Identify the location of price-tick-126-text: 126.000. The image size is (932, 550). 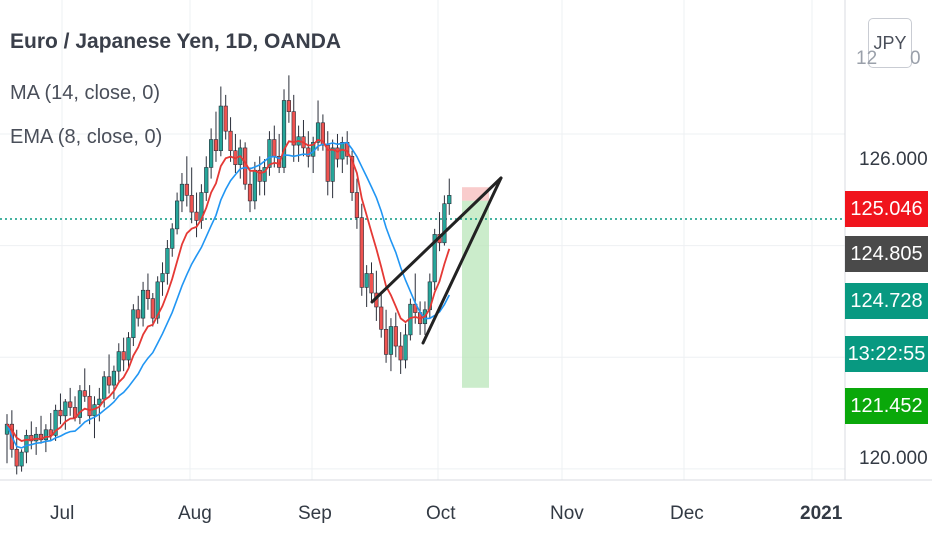
(893, 159).